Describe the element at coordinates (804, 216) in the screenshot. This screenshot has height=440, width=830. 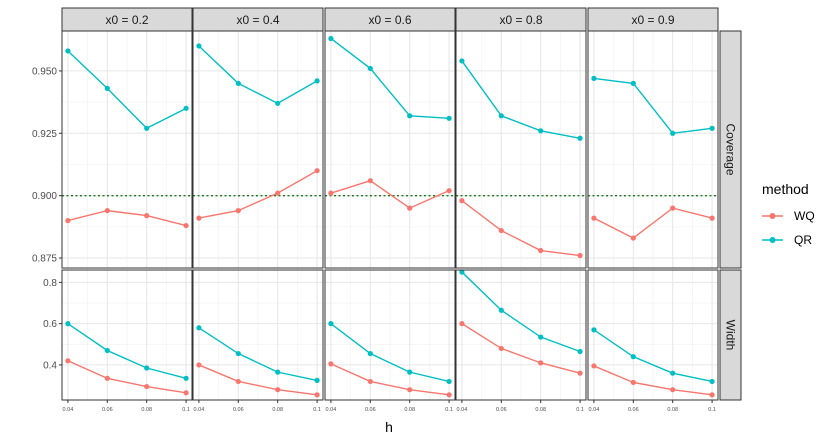
I see `legend-wq-label: WQ` at that location.